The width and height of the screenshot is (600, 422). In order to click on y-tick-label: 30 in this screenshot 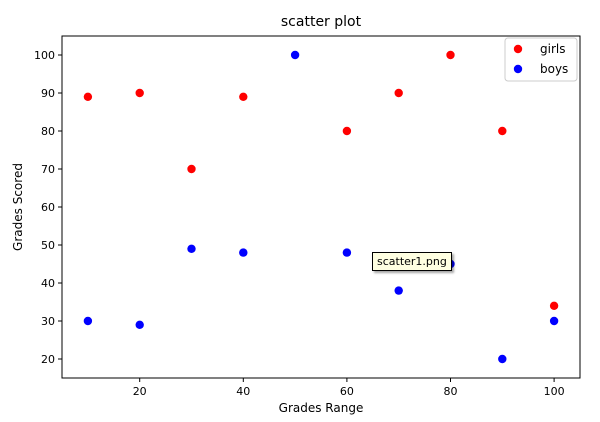, I will do `click(48, 321)`.